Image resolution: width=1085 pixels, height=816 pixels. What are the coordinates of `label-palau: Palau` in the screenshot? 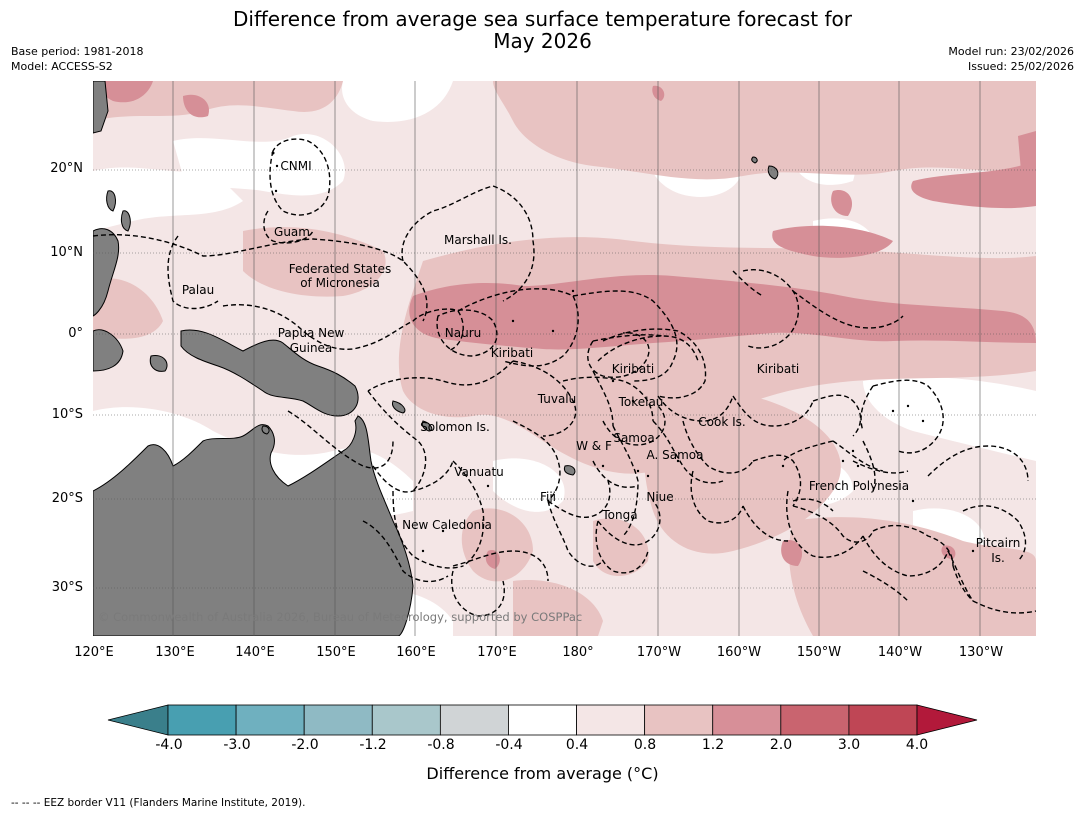 It's located at (198, 290).